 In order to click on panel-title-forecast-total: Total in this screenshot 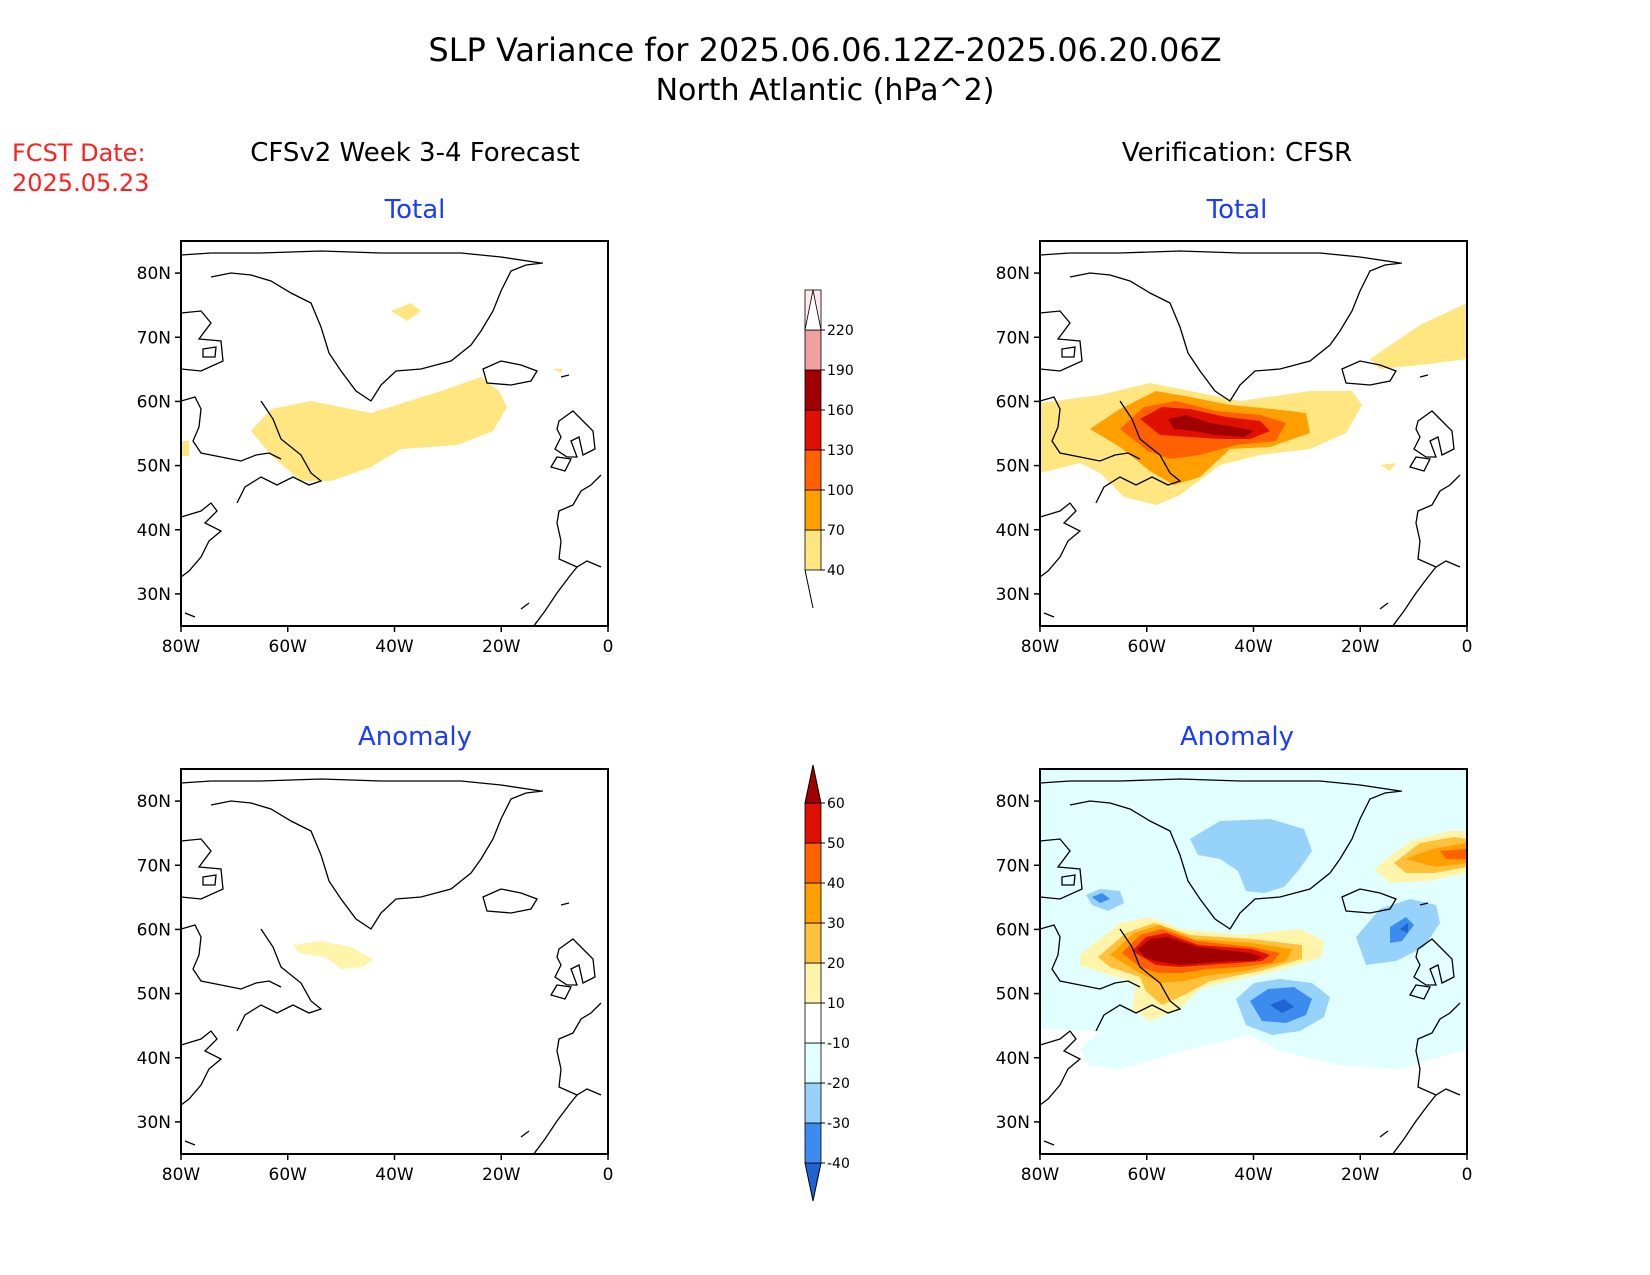, I will do `click(415, 210)`.